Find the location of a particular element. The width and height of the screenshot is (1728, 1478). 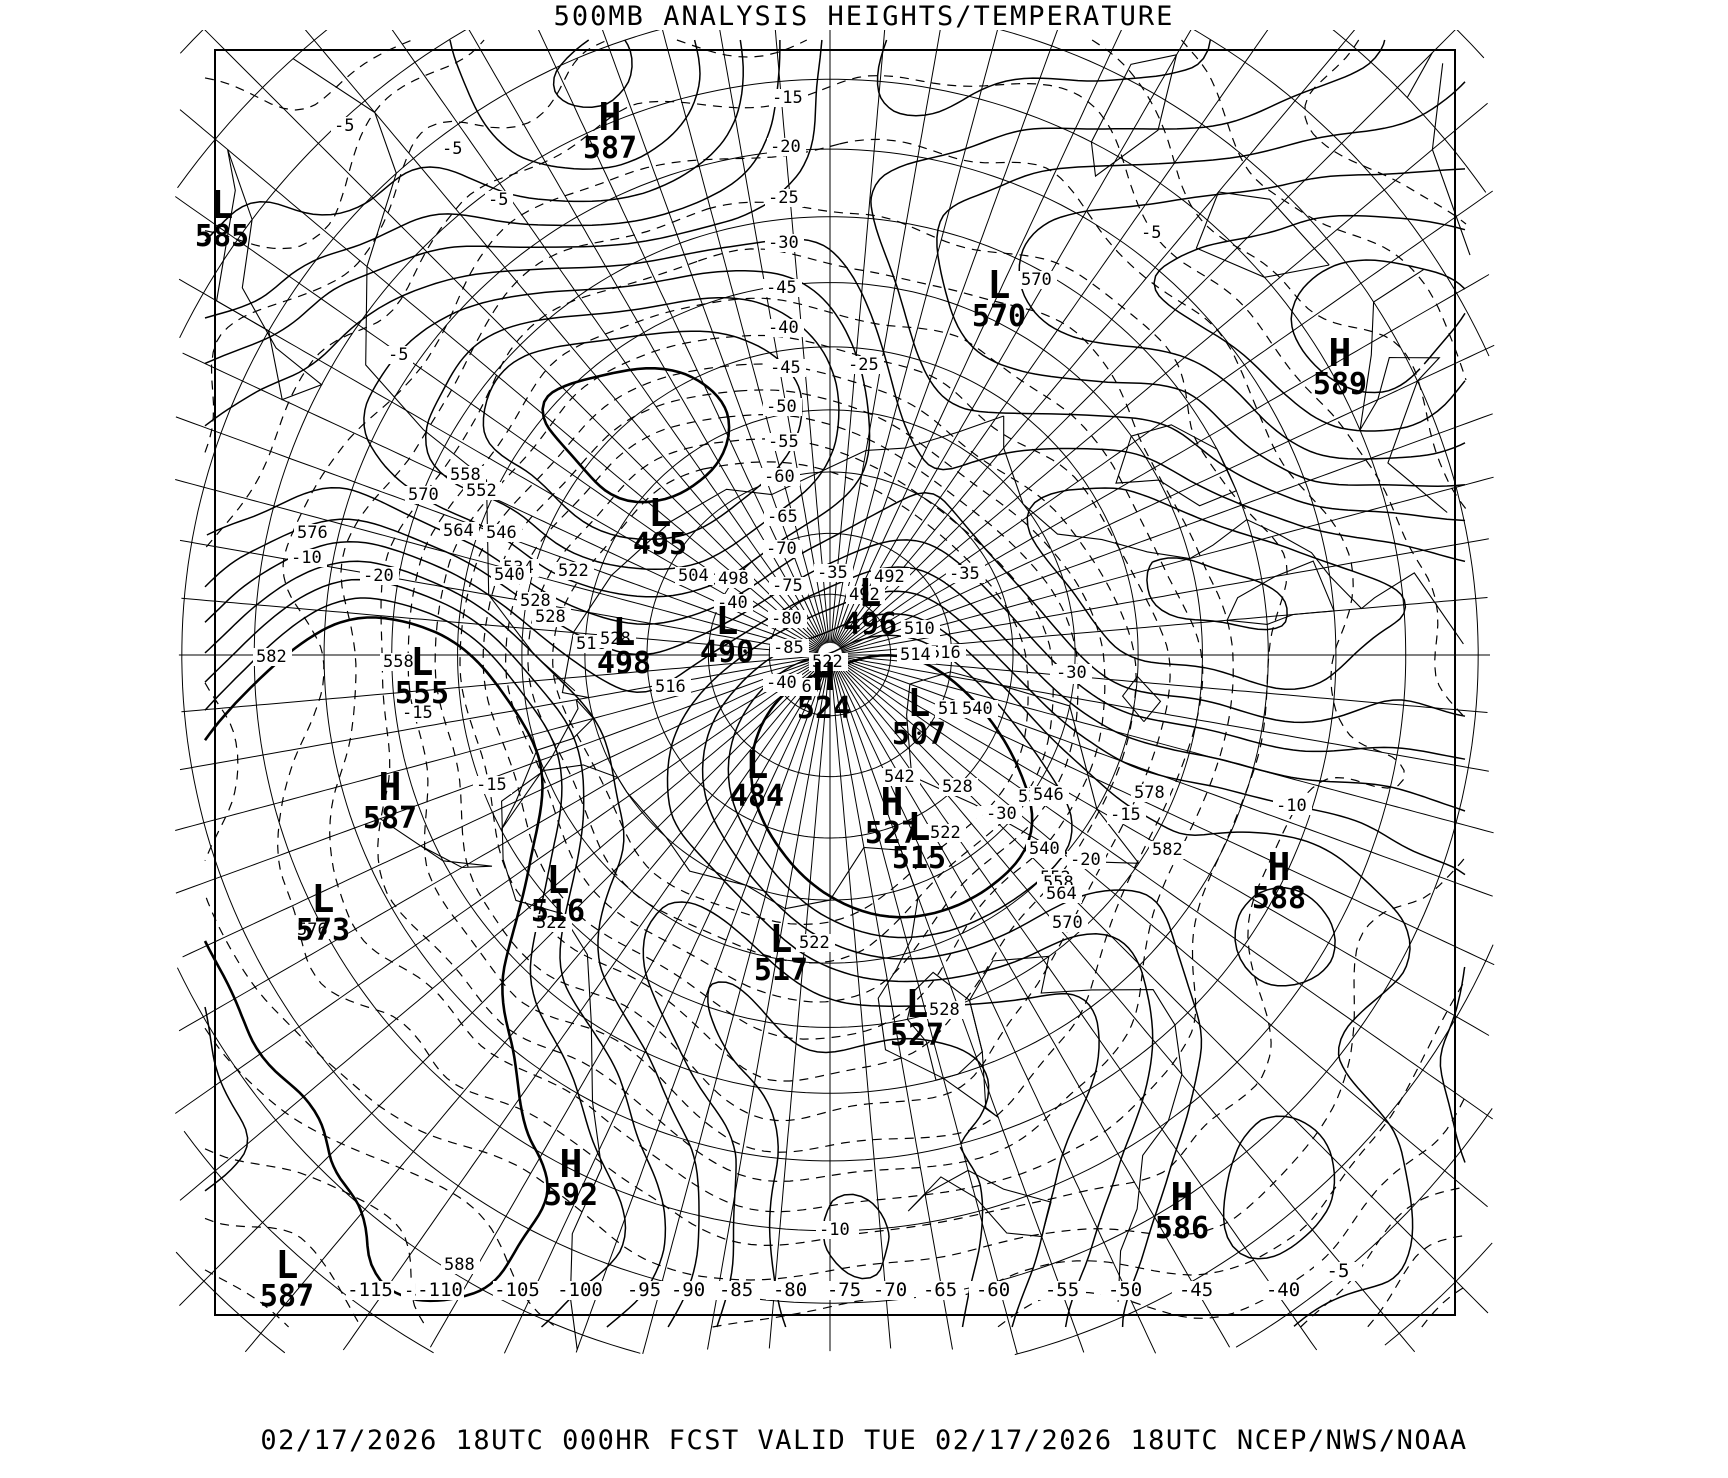

isotherm-label: -35 is located at coordinates (964, 574).